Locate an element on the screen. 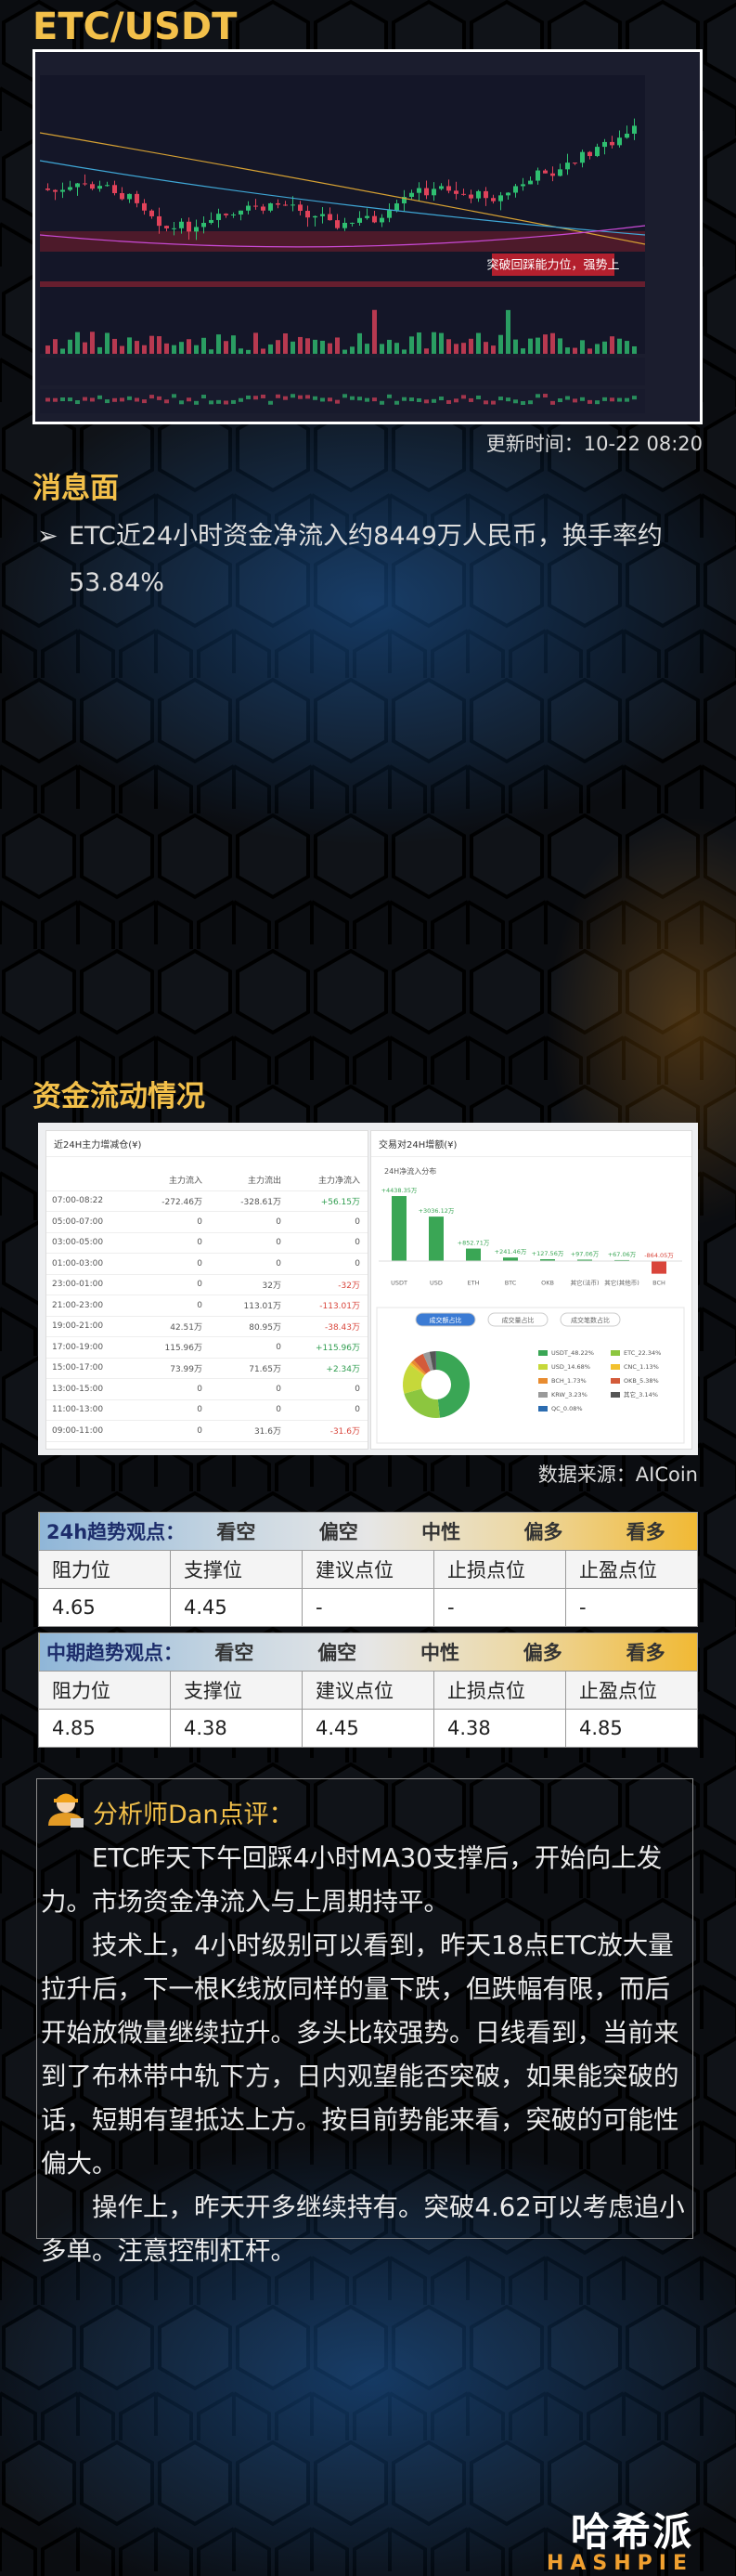 Image resolution: width=736 pixels, height=2576 pixels. flow-cell: 01:00-03:00 is located at coordinates (78, 1263).